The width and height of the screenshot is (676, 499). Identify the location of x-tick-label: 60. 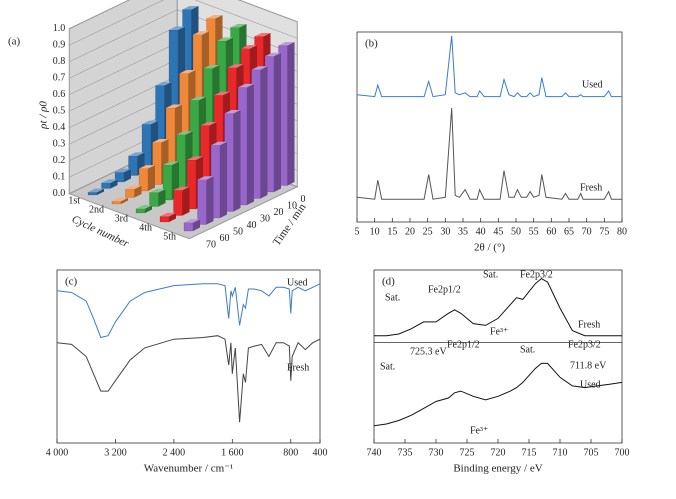
(551, 231).